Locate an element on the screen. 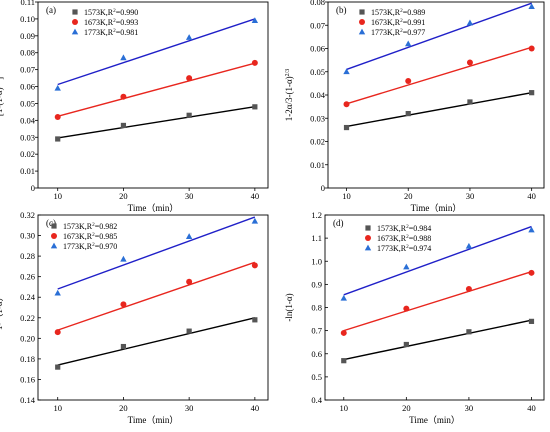  y-tick-label: 1.0 is located at coordinates (316, 261).